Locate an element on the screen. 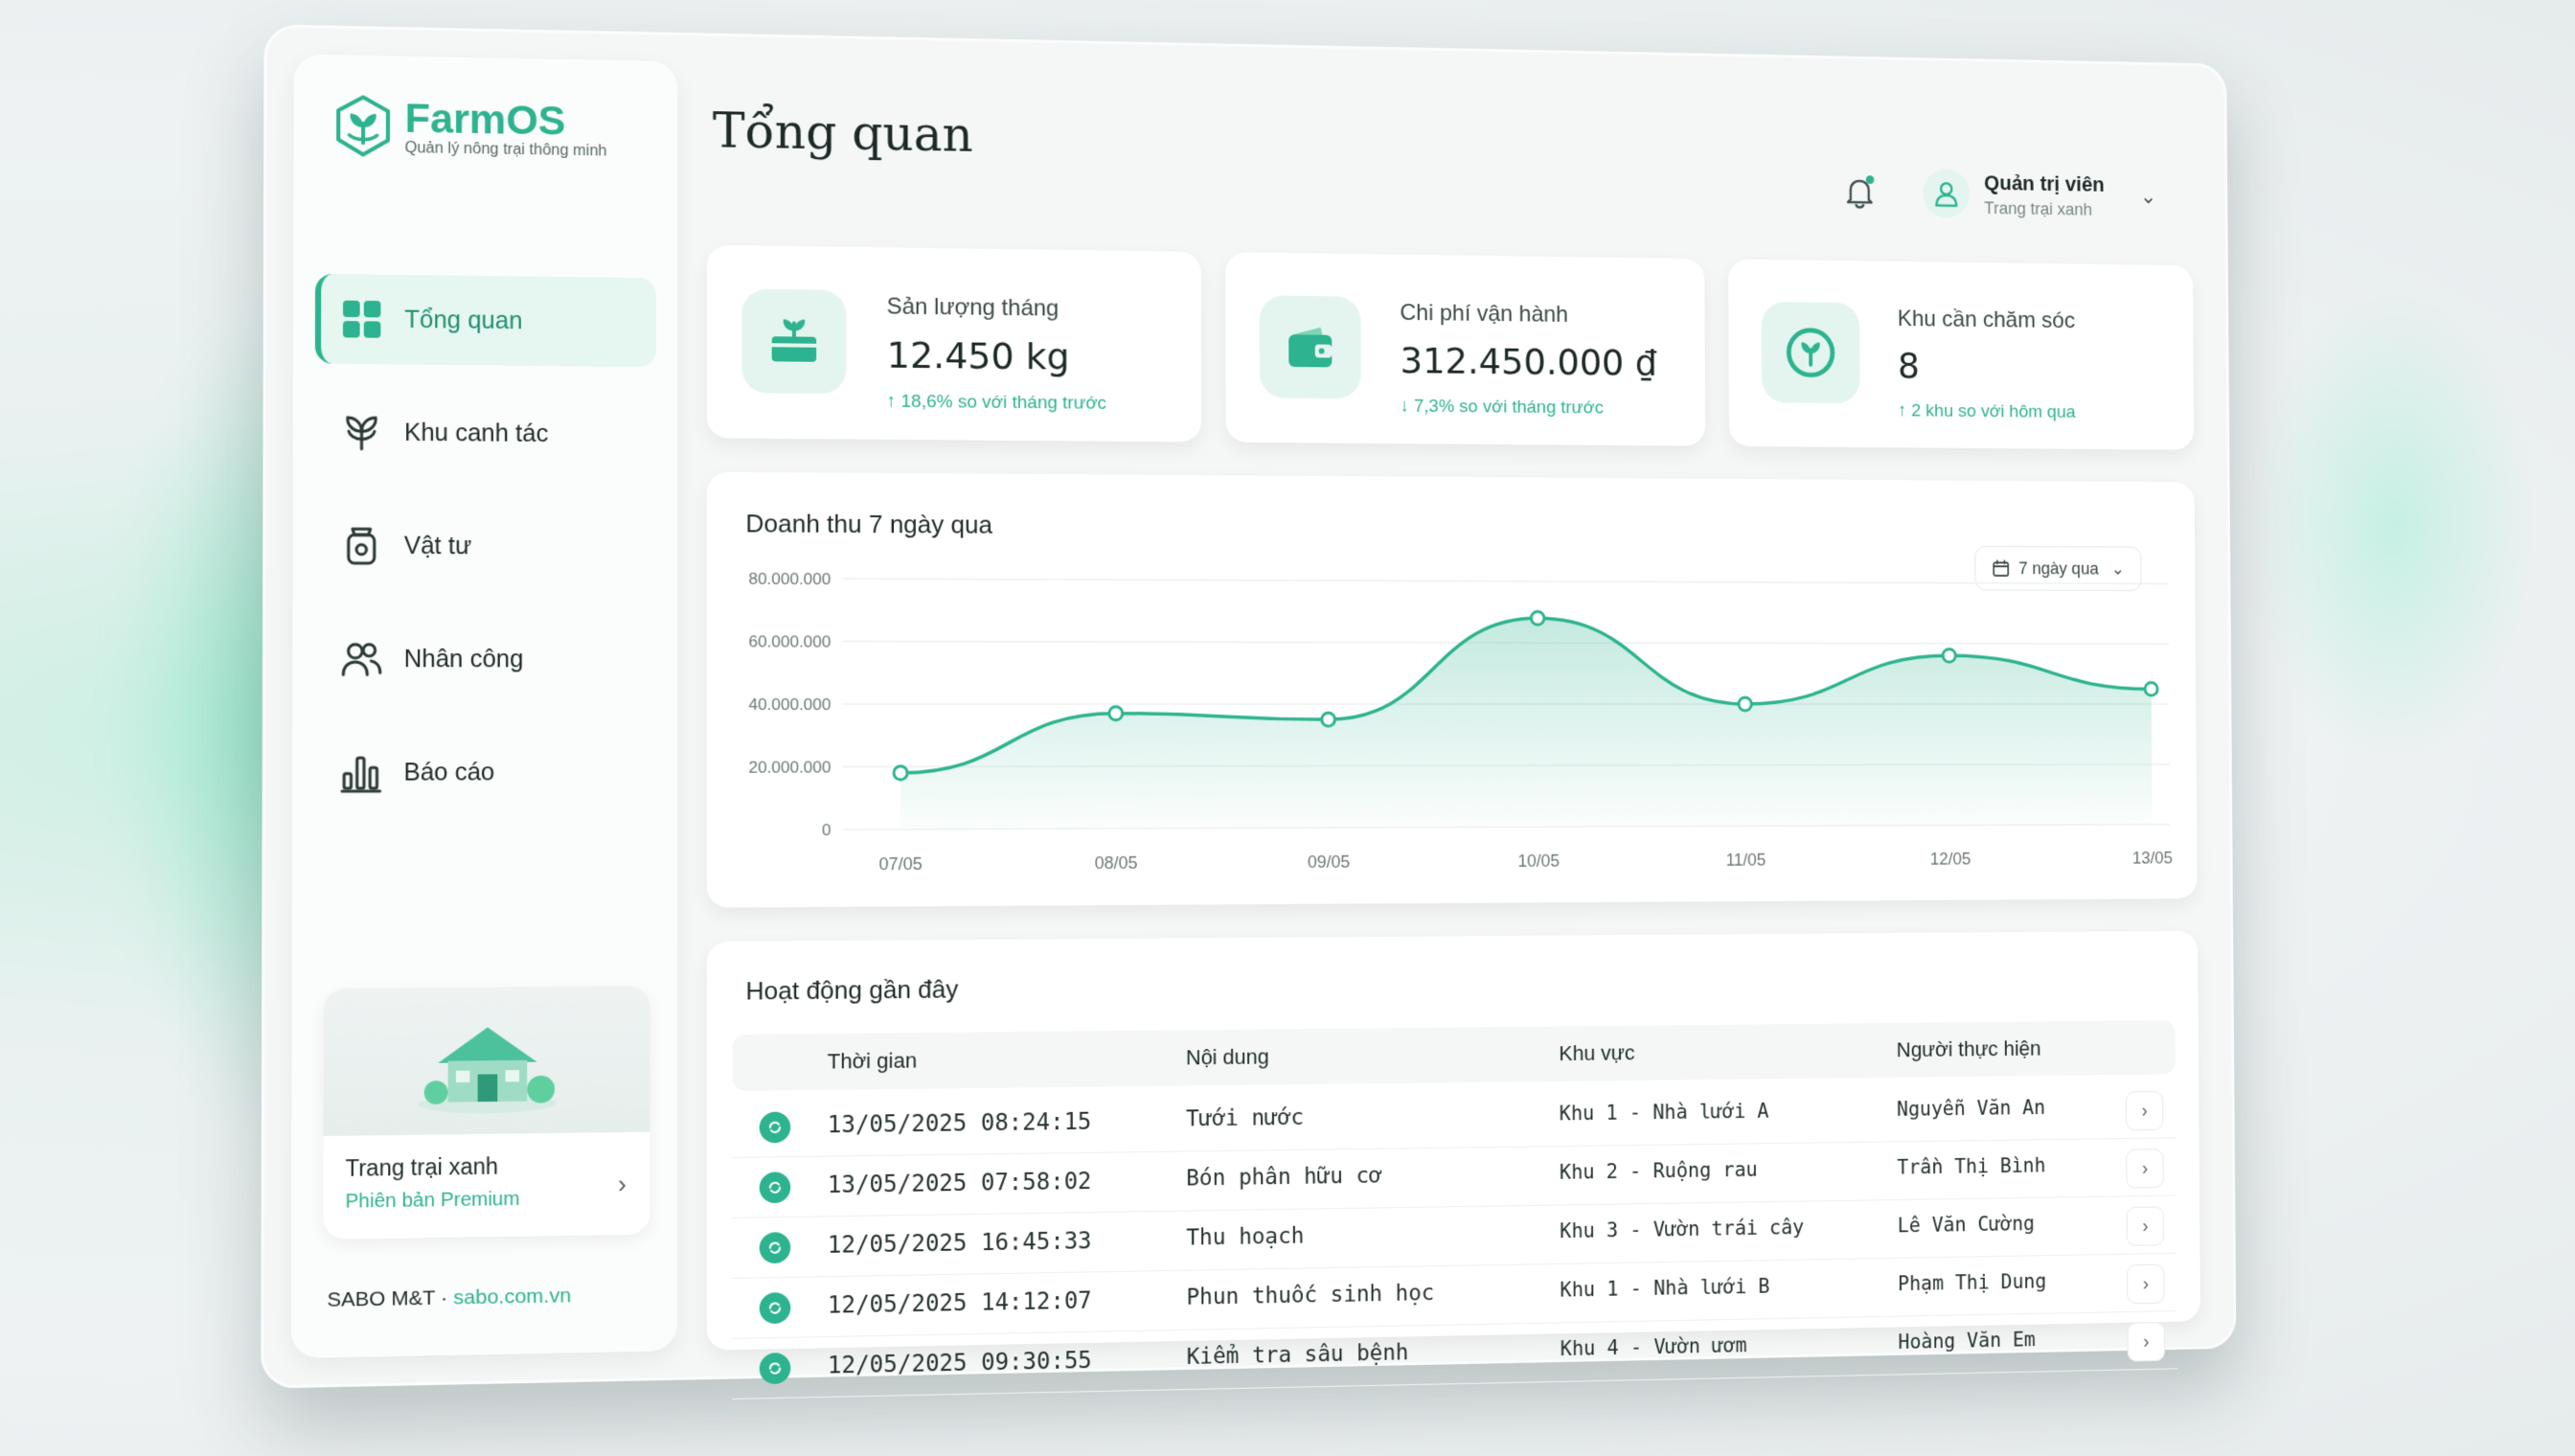 The image size is (2575, 1456). sidebar-item-label: Khu canh tác is located at coordinates (476, 434).